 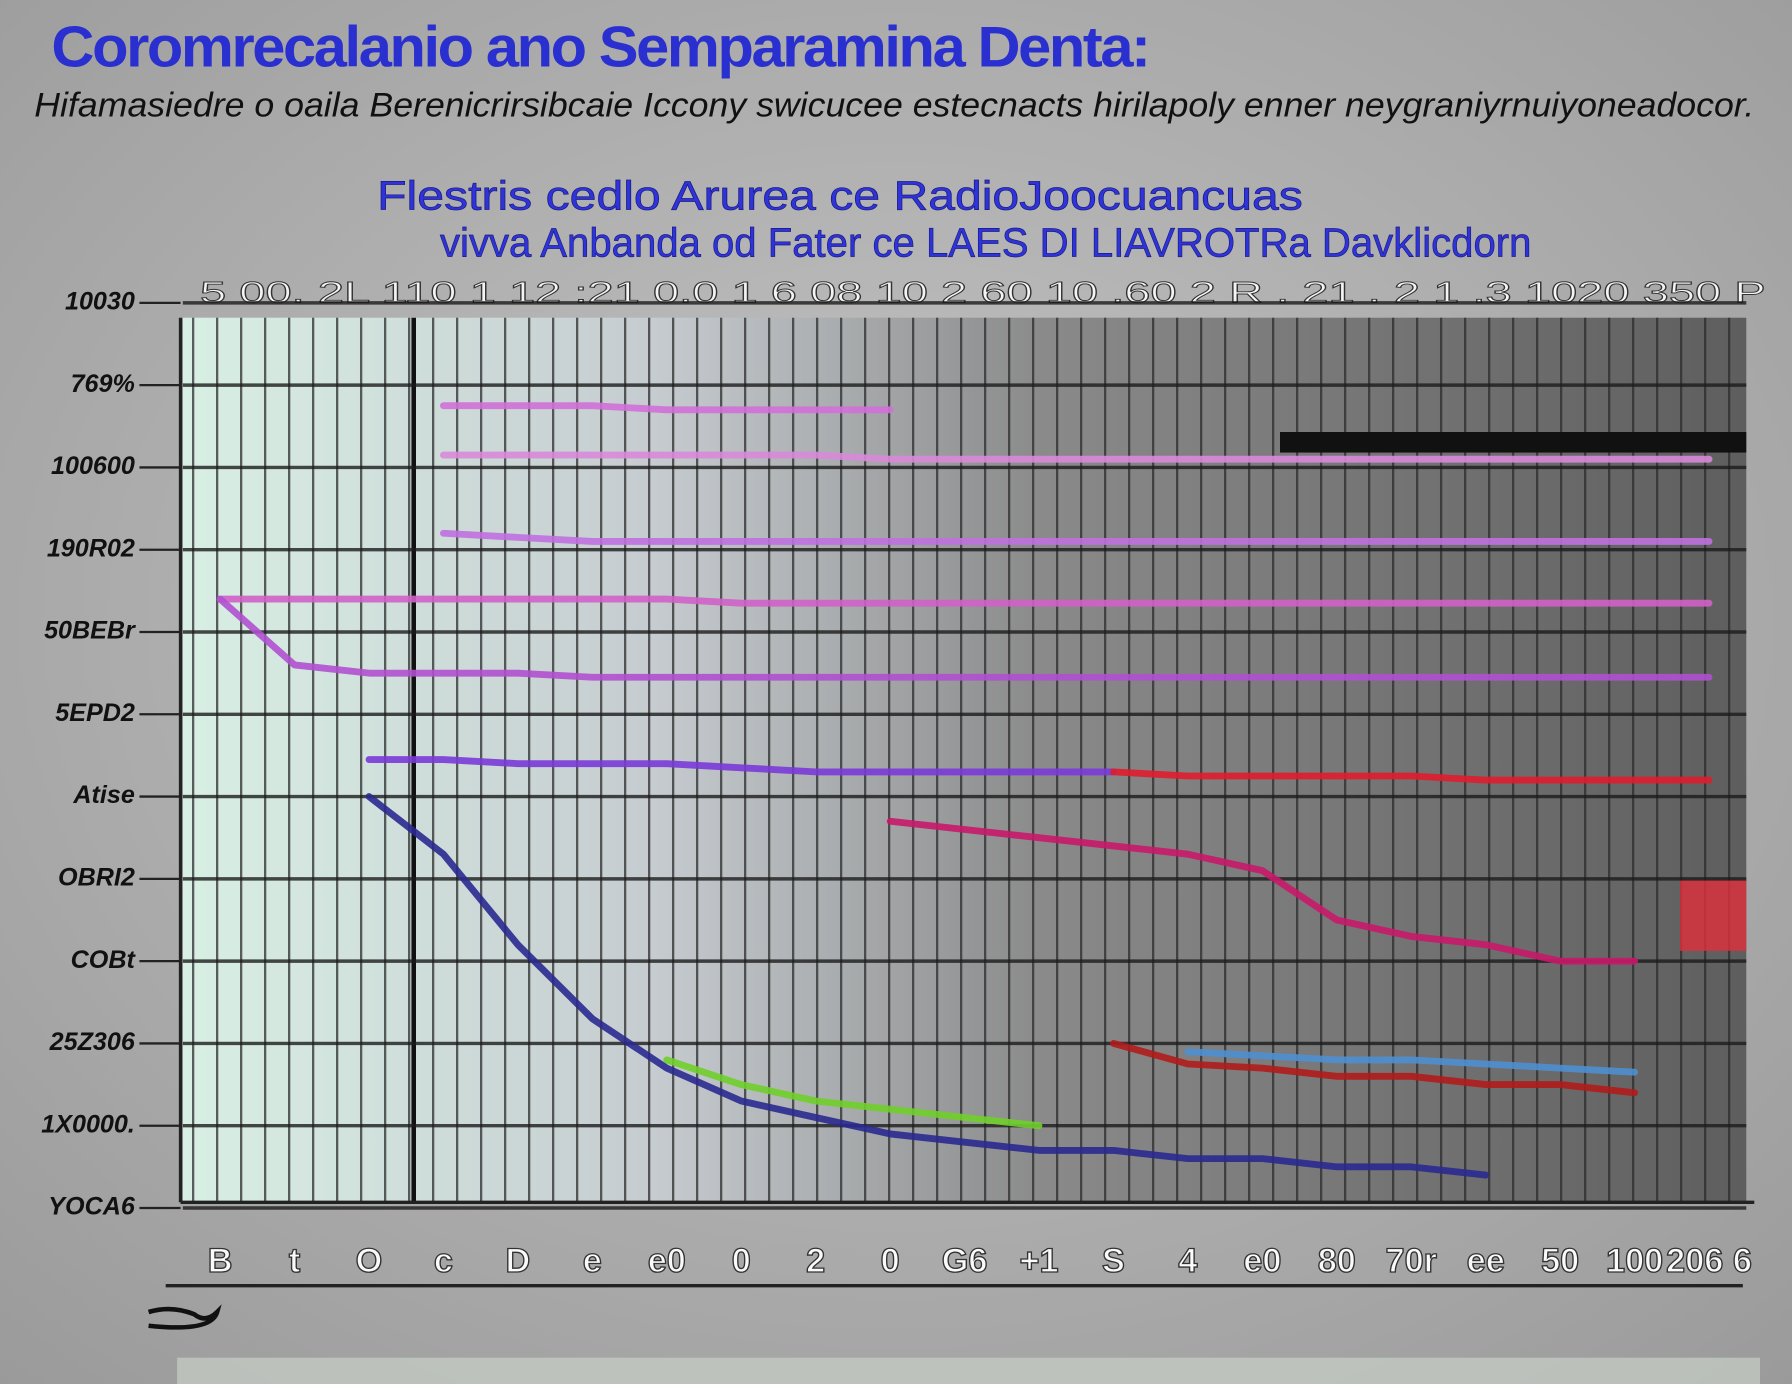 What do you see at coordinates (969, 1370) in the screenshot?
I see `bottom-strip` at bounding box center [969, 1370].